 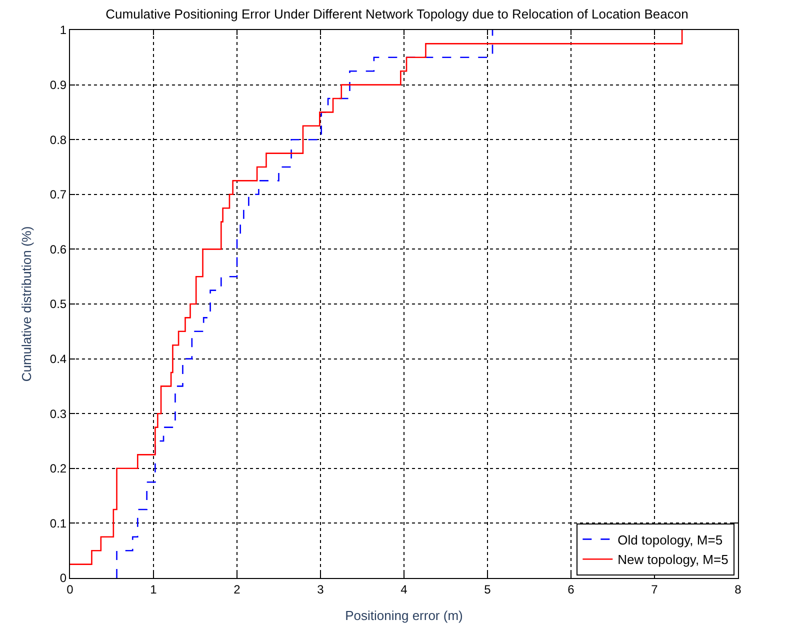 What do you see at coordinates (404, 589) in the screenshot?
I see `x-tick-label: 4` at bounding box center [404, 589].